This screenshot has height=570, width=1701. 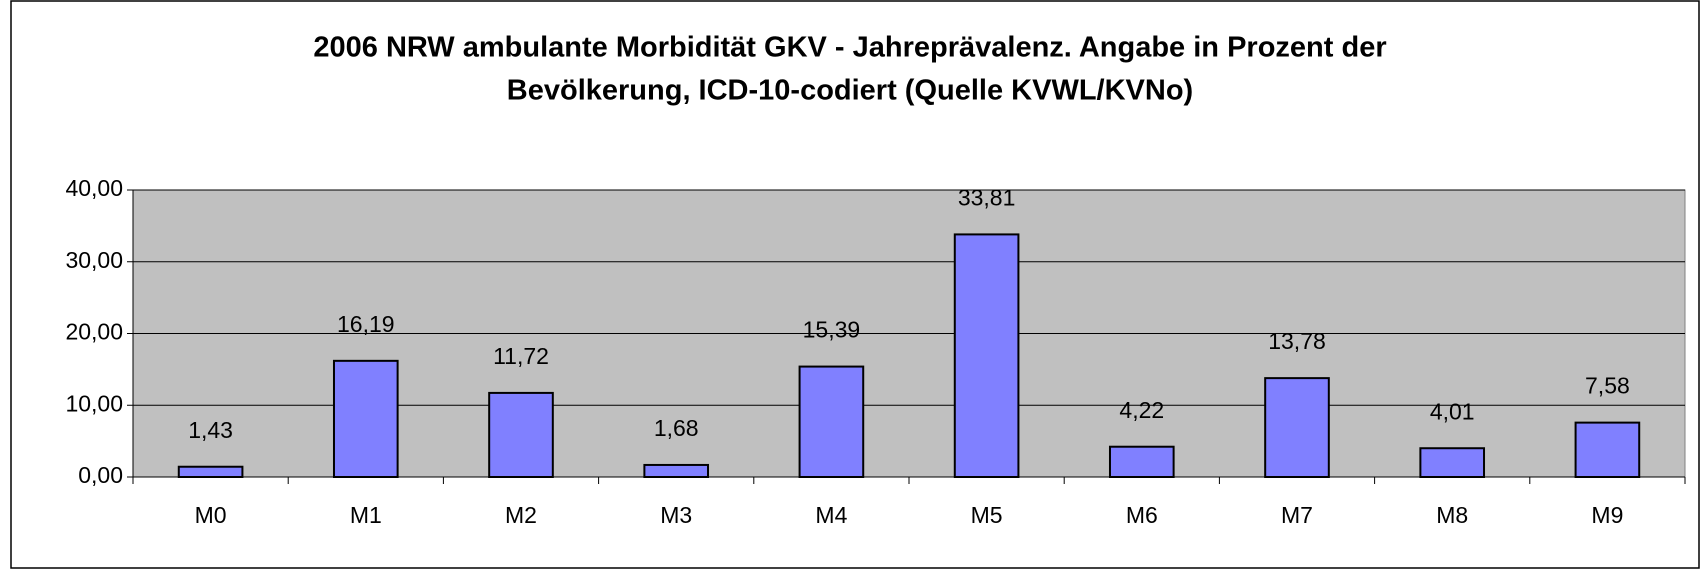 I want to click on data-label: 15,39, so click(x=832, y=330).